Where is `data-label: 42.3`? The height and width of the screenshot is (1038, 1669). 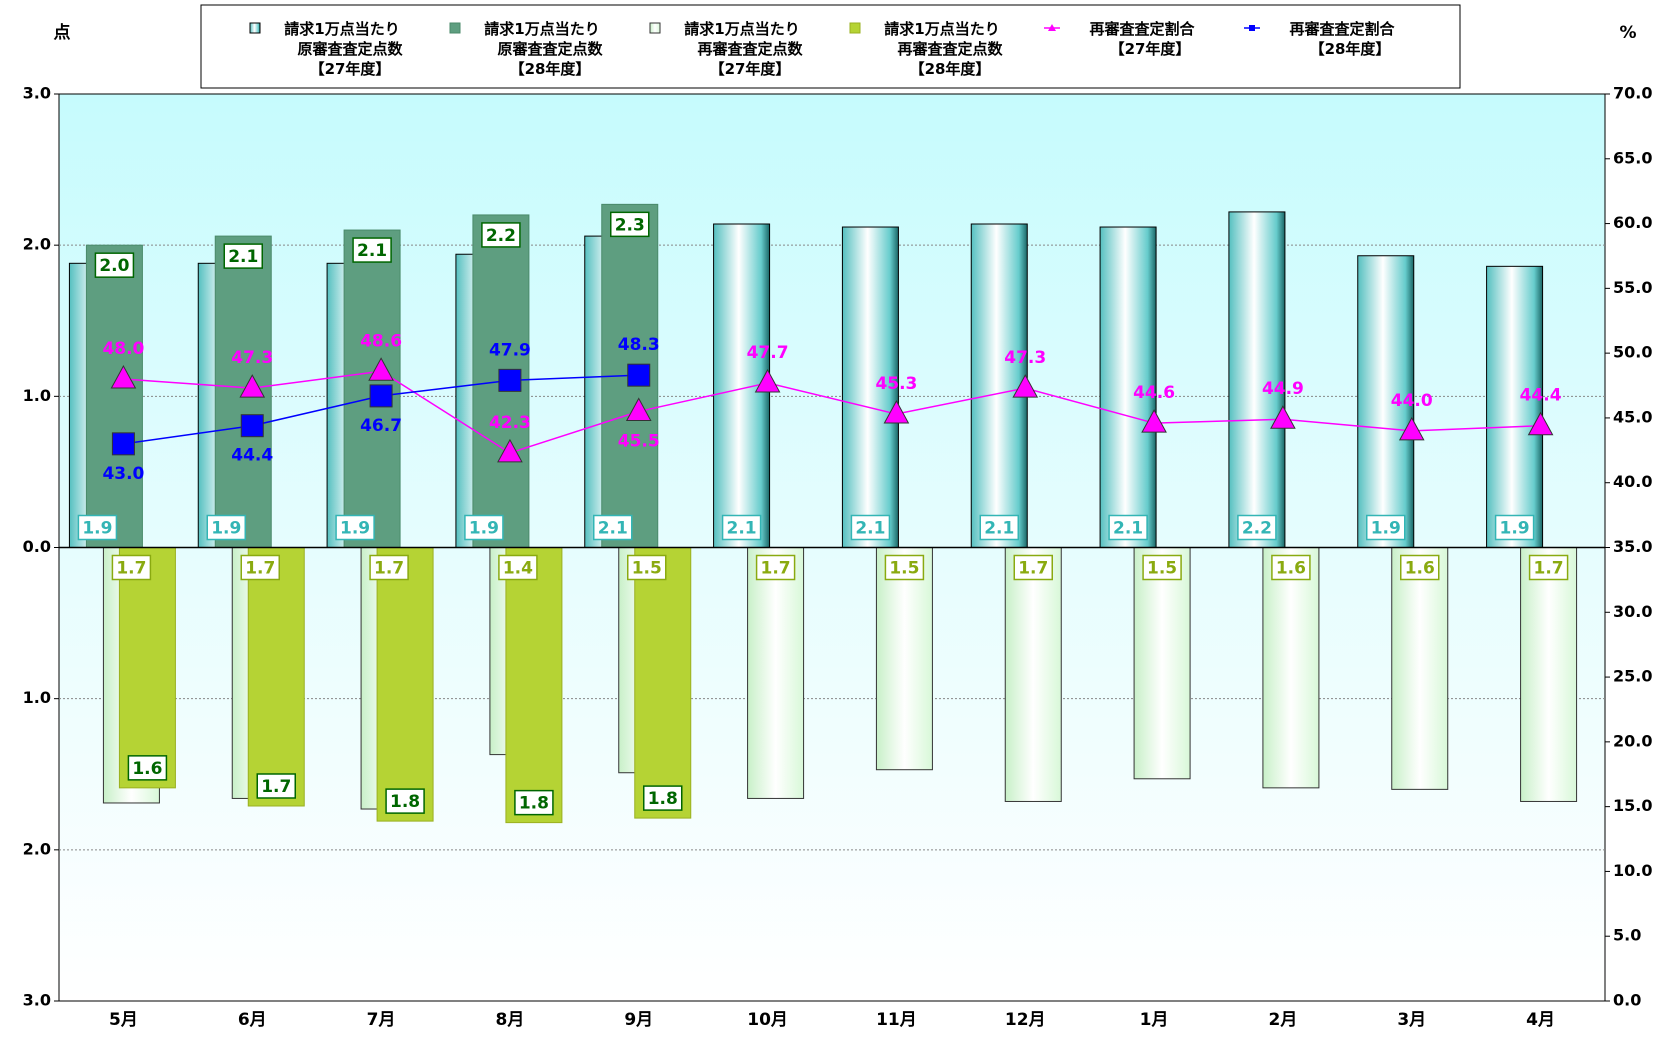 data-label: 42.3 is located at coordinates (510, 423).